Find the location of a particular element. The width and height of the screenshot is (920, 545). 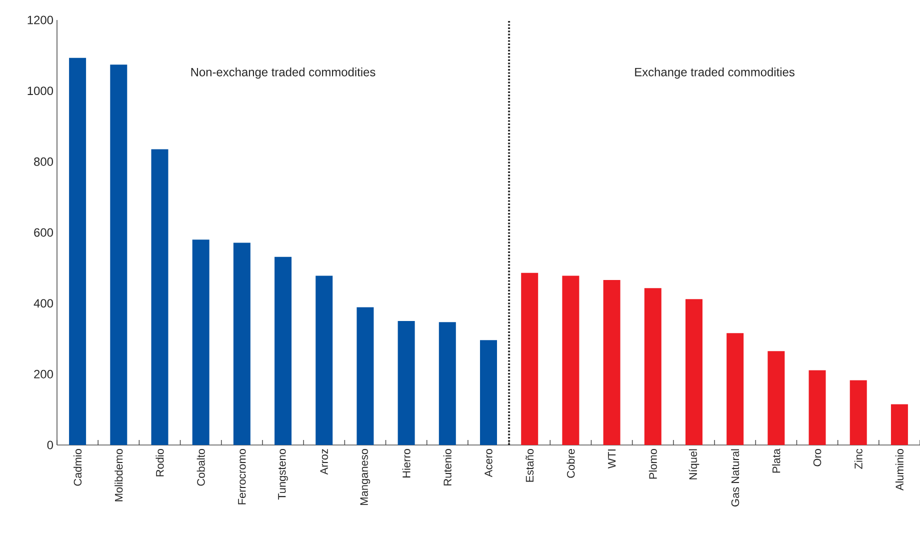

x-tick-label: Zinc is located at coordinates (858, 458).